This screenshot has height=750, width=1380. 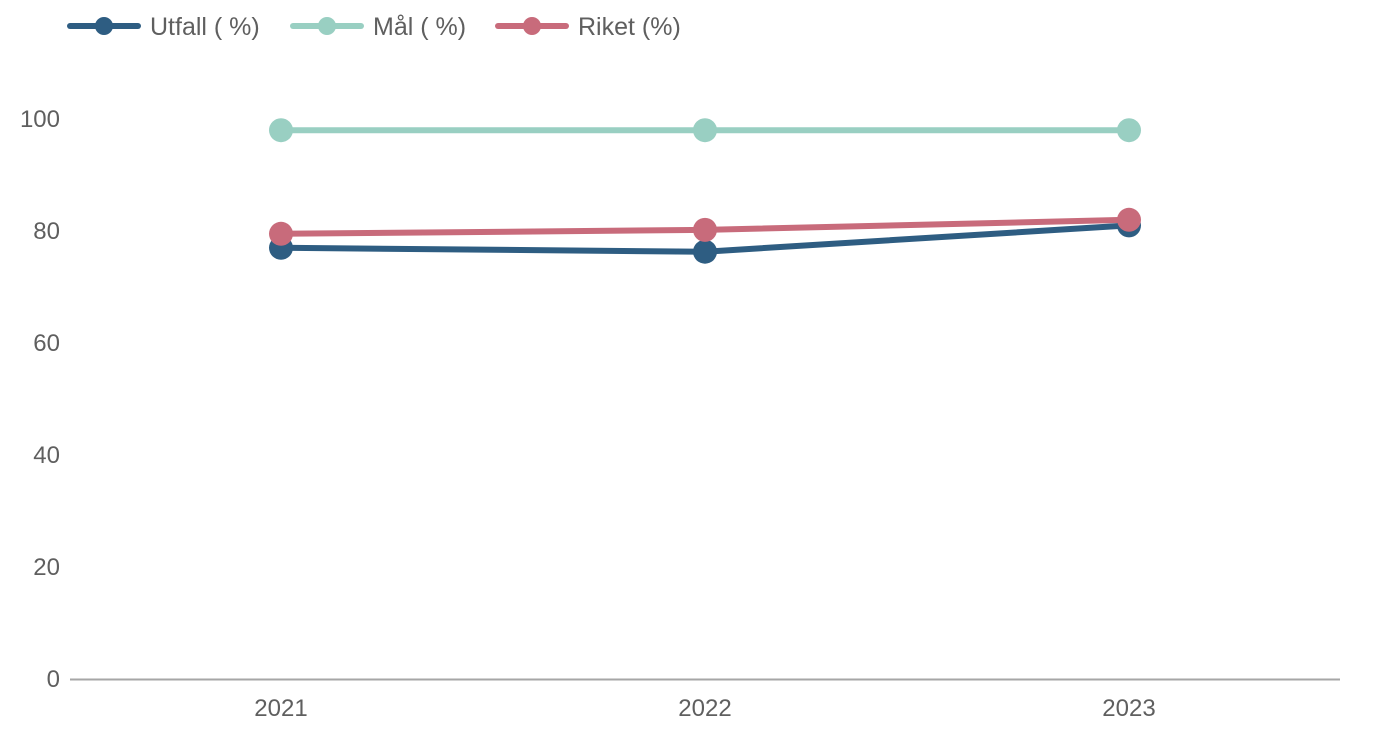 I want to click on legend-item: Mål ( %), so click(x=379, y=27).